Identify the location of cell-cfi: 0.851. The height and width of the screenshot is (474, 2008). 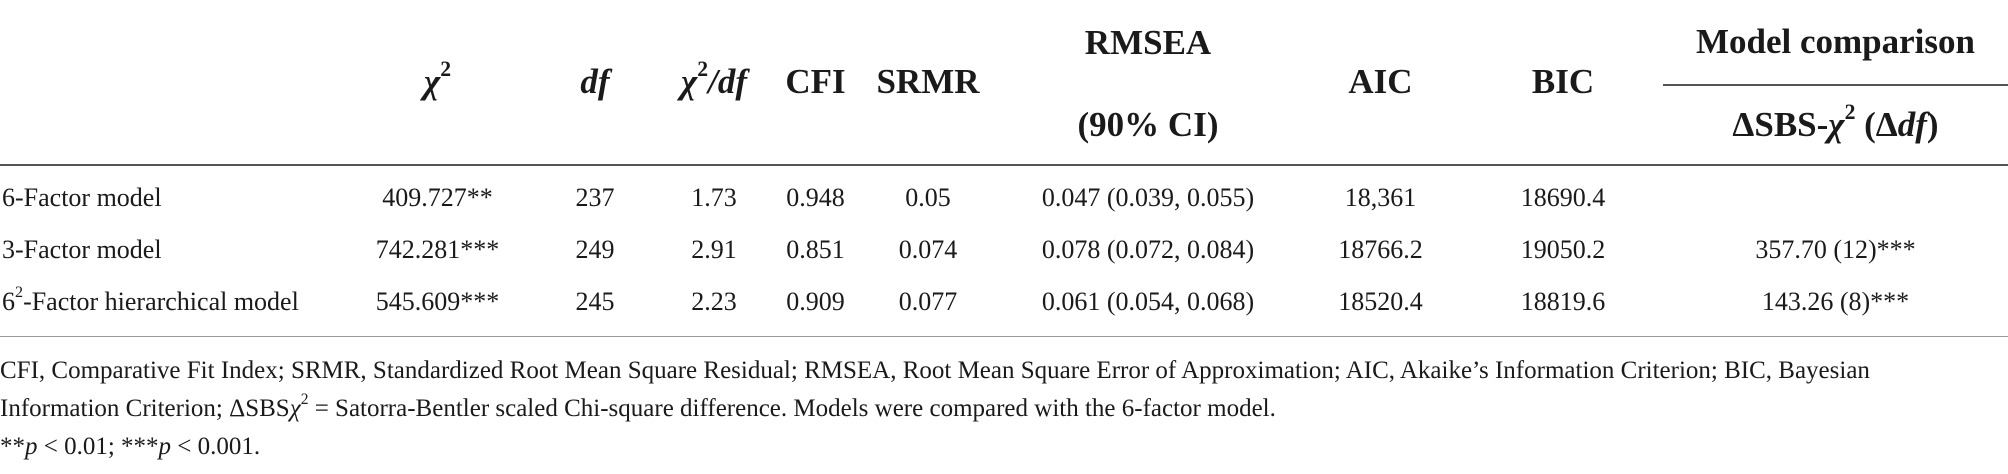
(815, 249).